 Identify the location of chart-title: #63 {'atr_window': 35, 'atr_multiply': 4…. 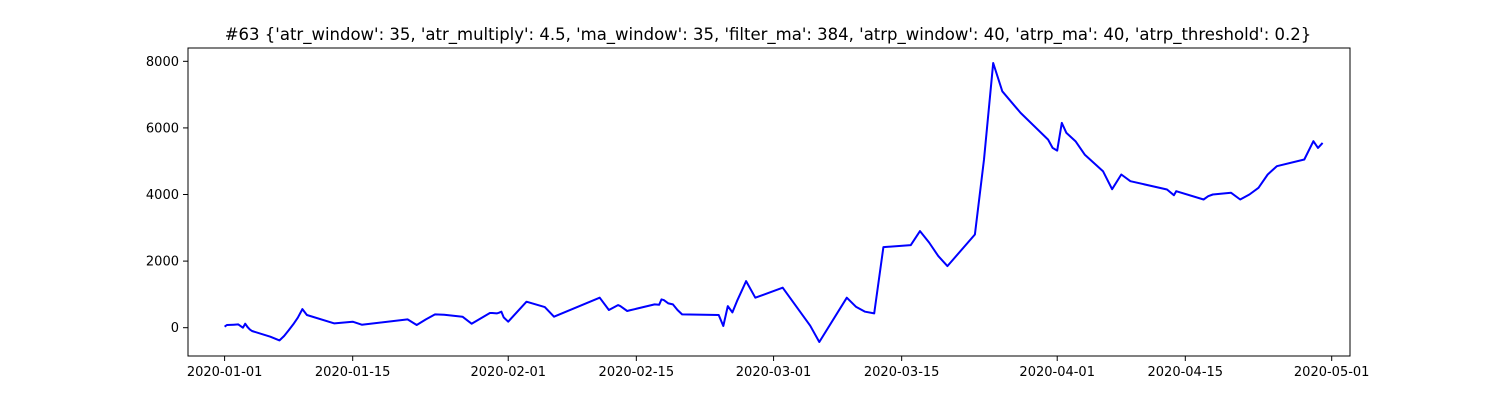
(768, 35).